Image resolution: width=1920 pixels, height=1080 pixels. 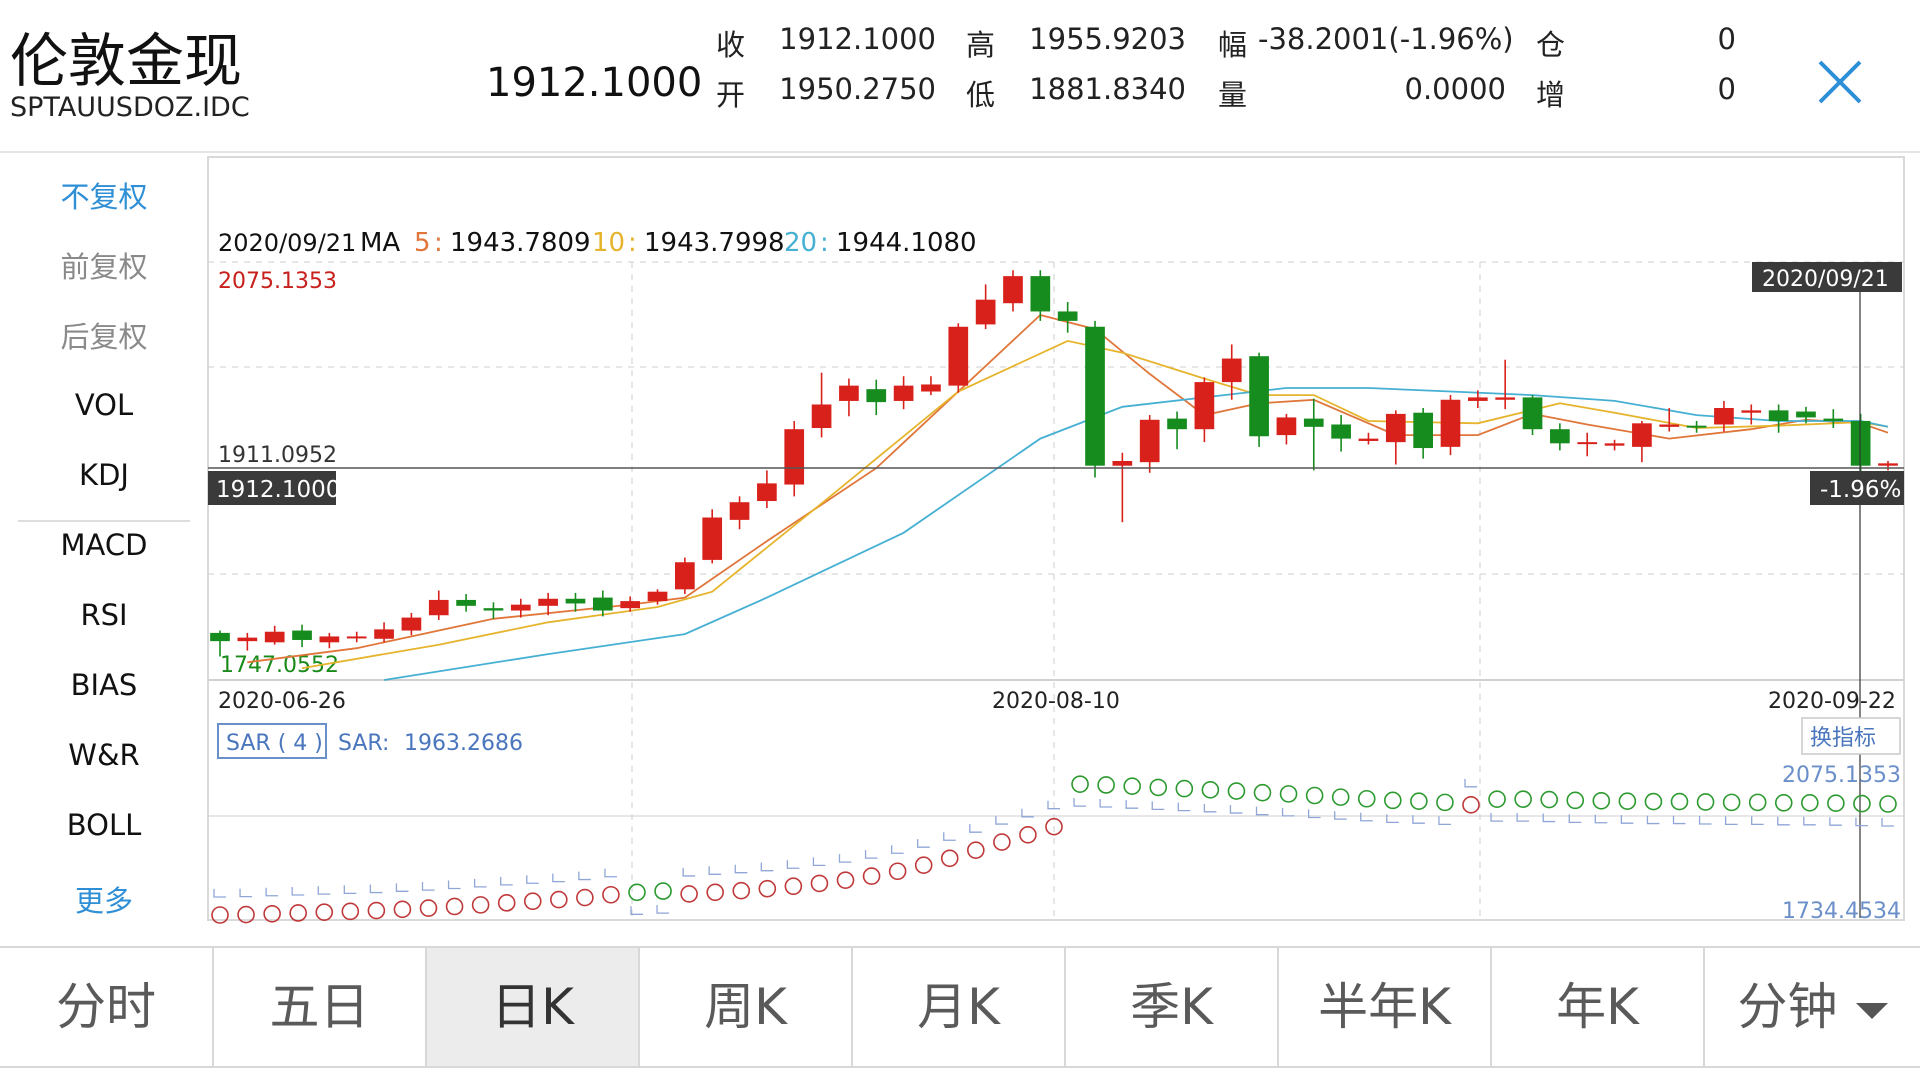 What do you see at coordinates (107, 1007) in the screenshot?
I see `tab-intraday: 分时` at bounding box center [107, 1007].